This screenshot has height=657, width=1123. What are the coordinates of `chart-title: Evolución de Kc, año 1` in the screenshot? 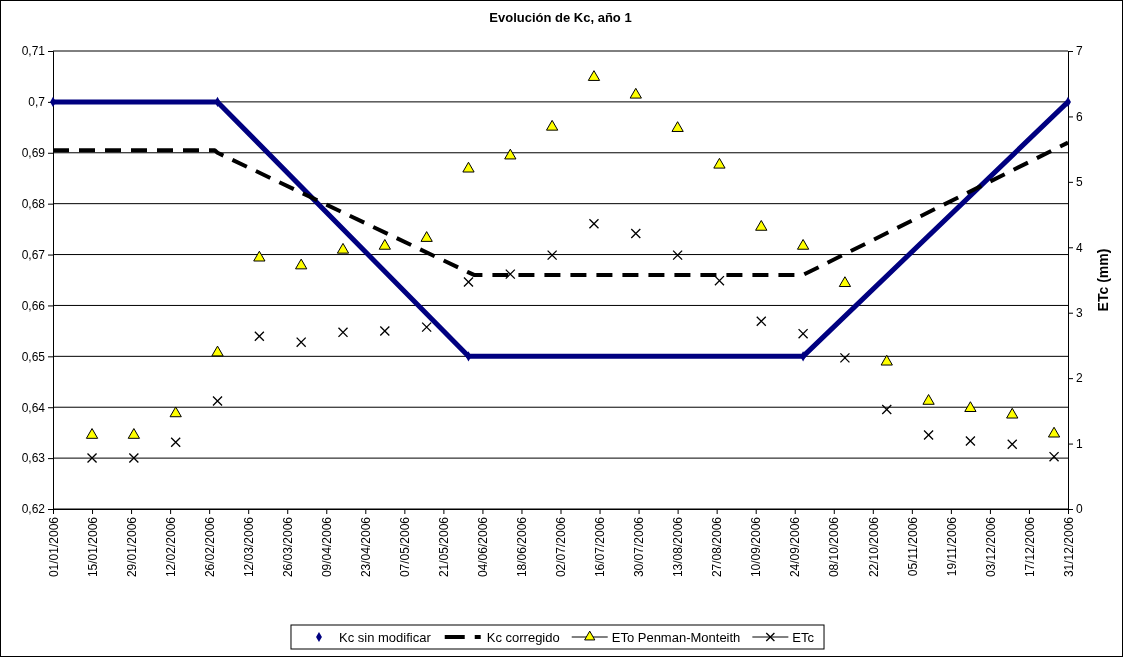 It's located at (560, 17).